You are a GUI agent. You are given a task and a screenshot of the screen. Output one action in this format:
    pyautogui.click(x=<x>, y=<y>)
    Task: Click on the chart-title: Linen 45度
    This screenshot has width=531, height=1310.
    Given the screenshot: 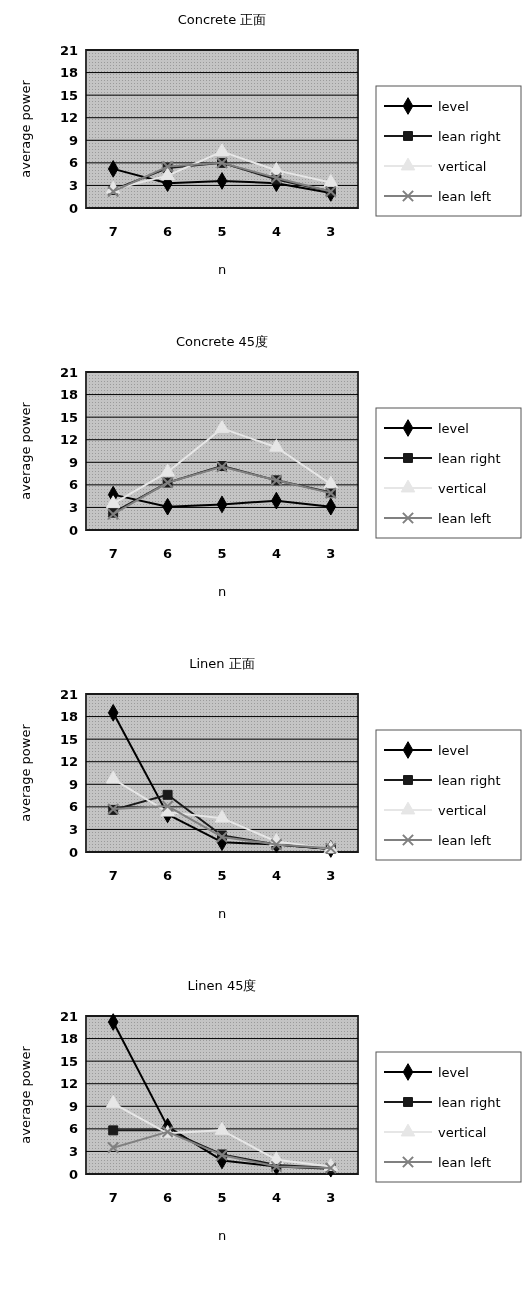 What is the action you would take?
    pyautogui.click(x=222, y=985)
    